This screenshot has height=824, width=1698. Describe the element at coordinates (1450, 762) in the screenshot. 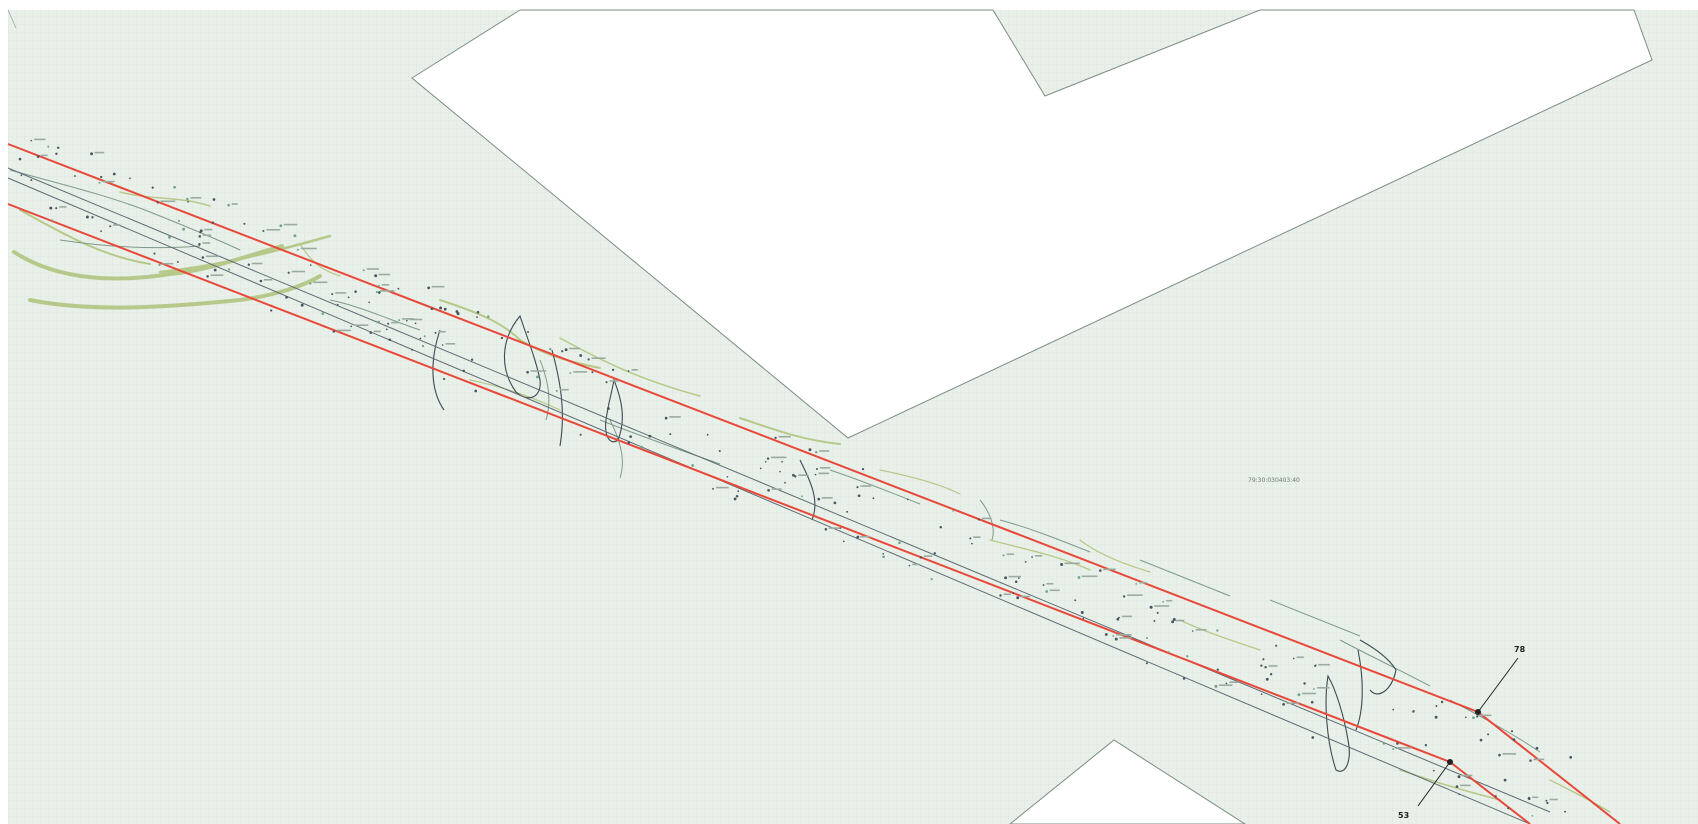

I see `point-53-marker` at that location.